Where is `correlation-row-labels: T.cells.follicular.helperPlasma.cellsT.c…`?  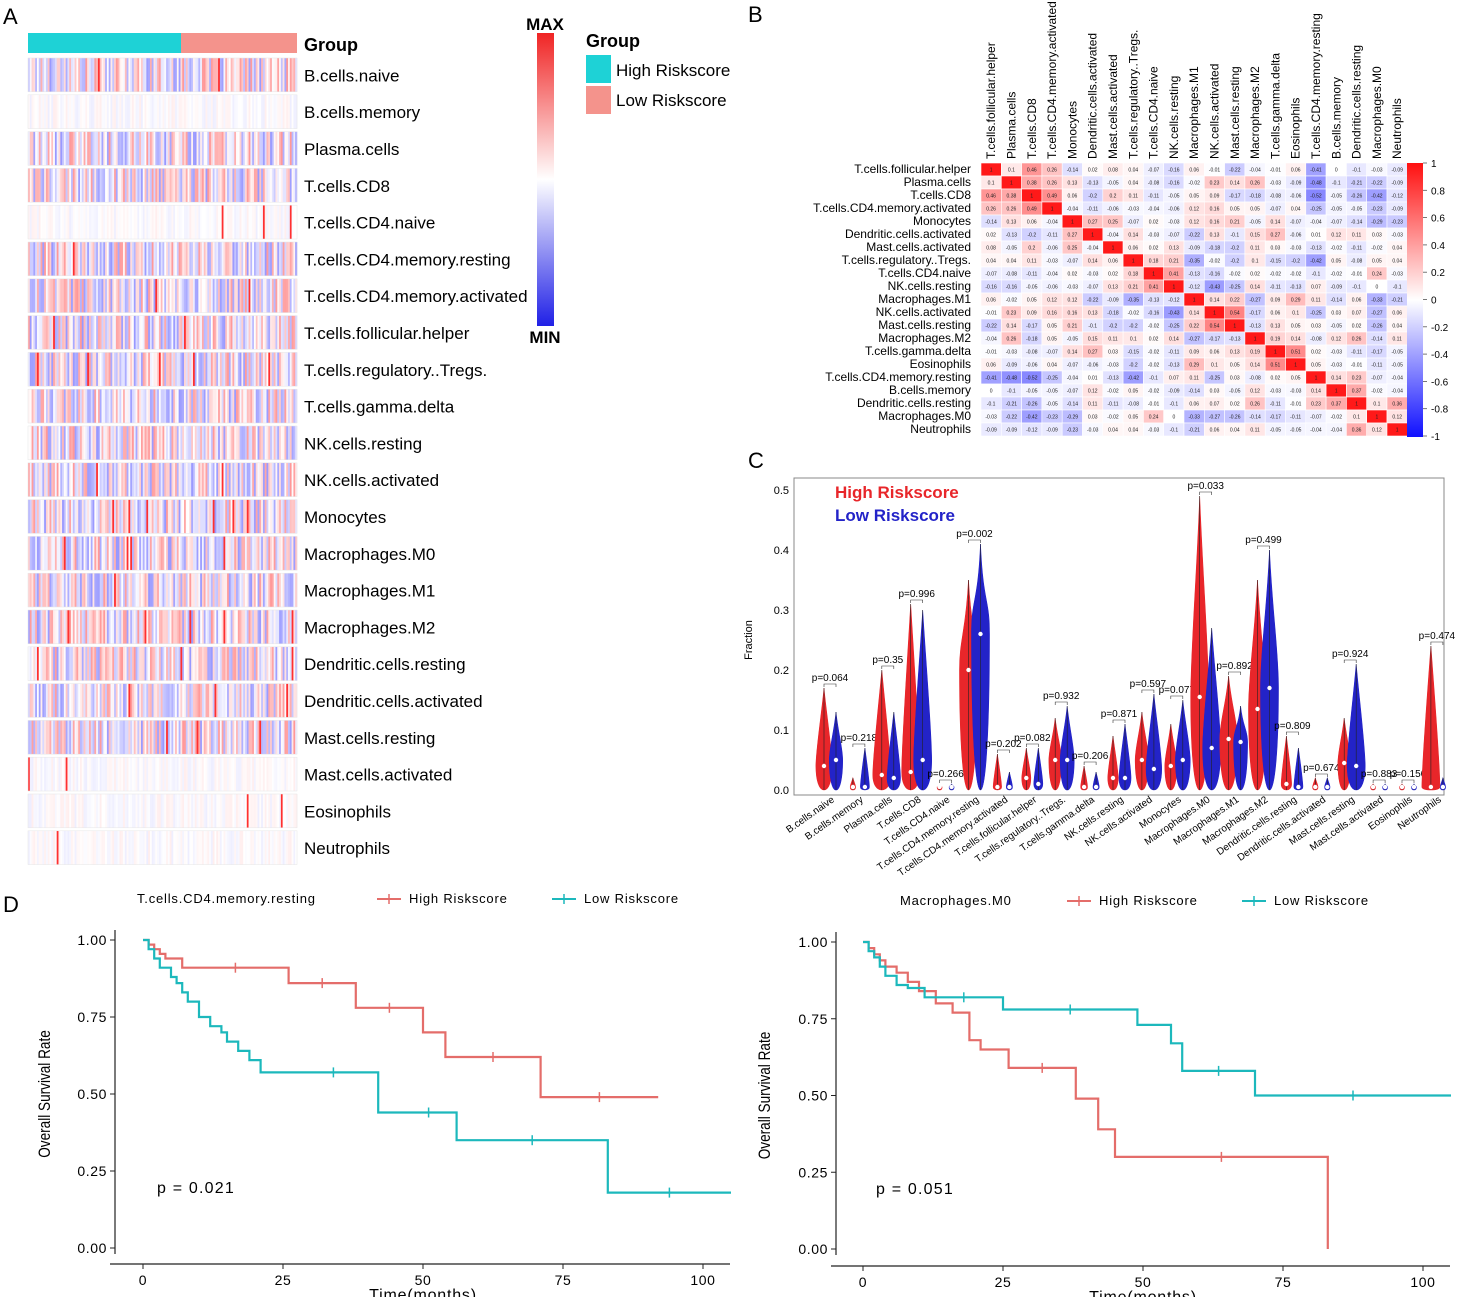
correlation-row-labels: T.cells.follicular.helperPlasma.cellsT.c… is located at coordinates (892, 299).